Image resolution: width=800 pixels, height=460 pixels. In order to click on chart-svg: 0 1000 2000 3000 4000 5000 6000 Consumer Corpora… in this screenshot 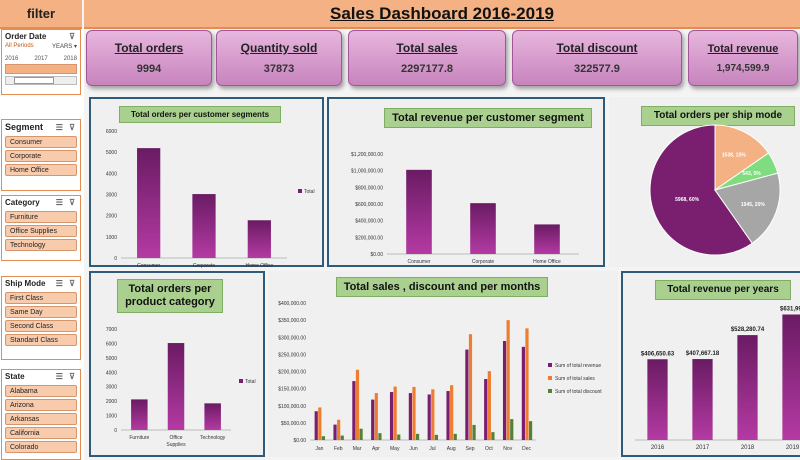, I will do `click(210, 199)`.